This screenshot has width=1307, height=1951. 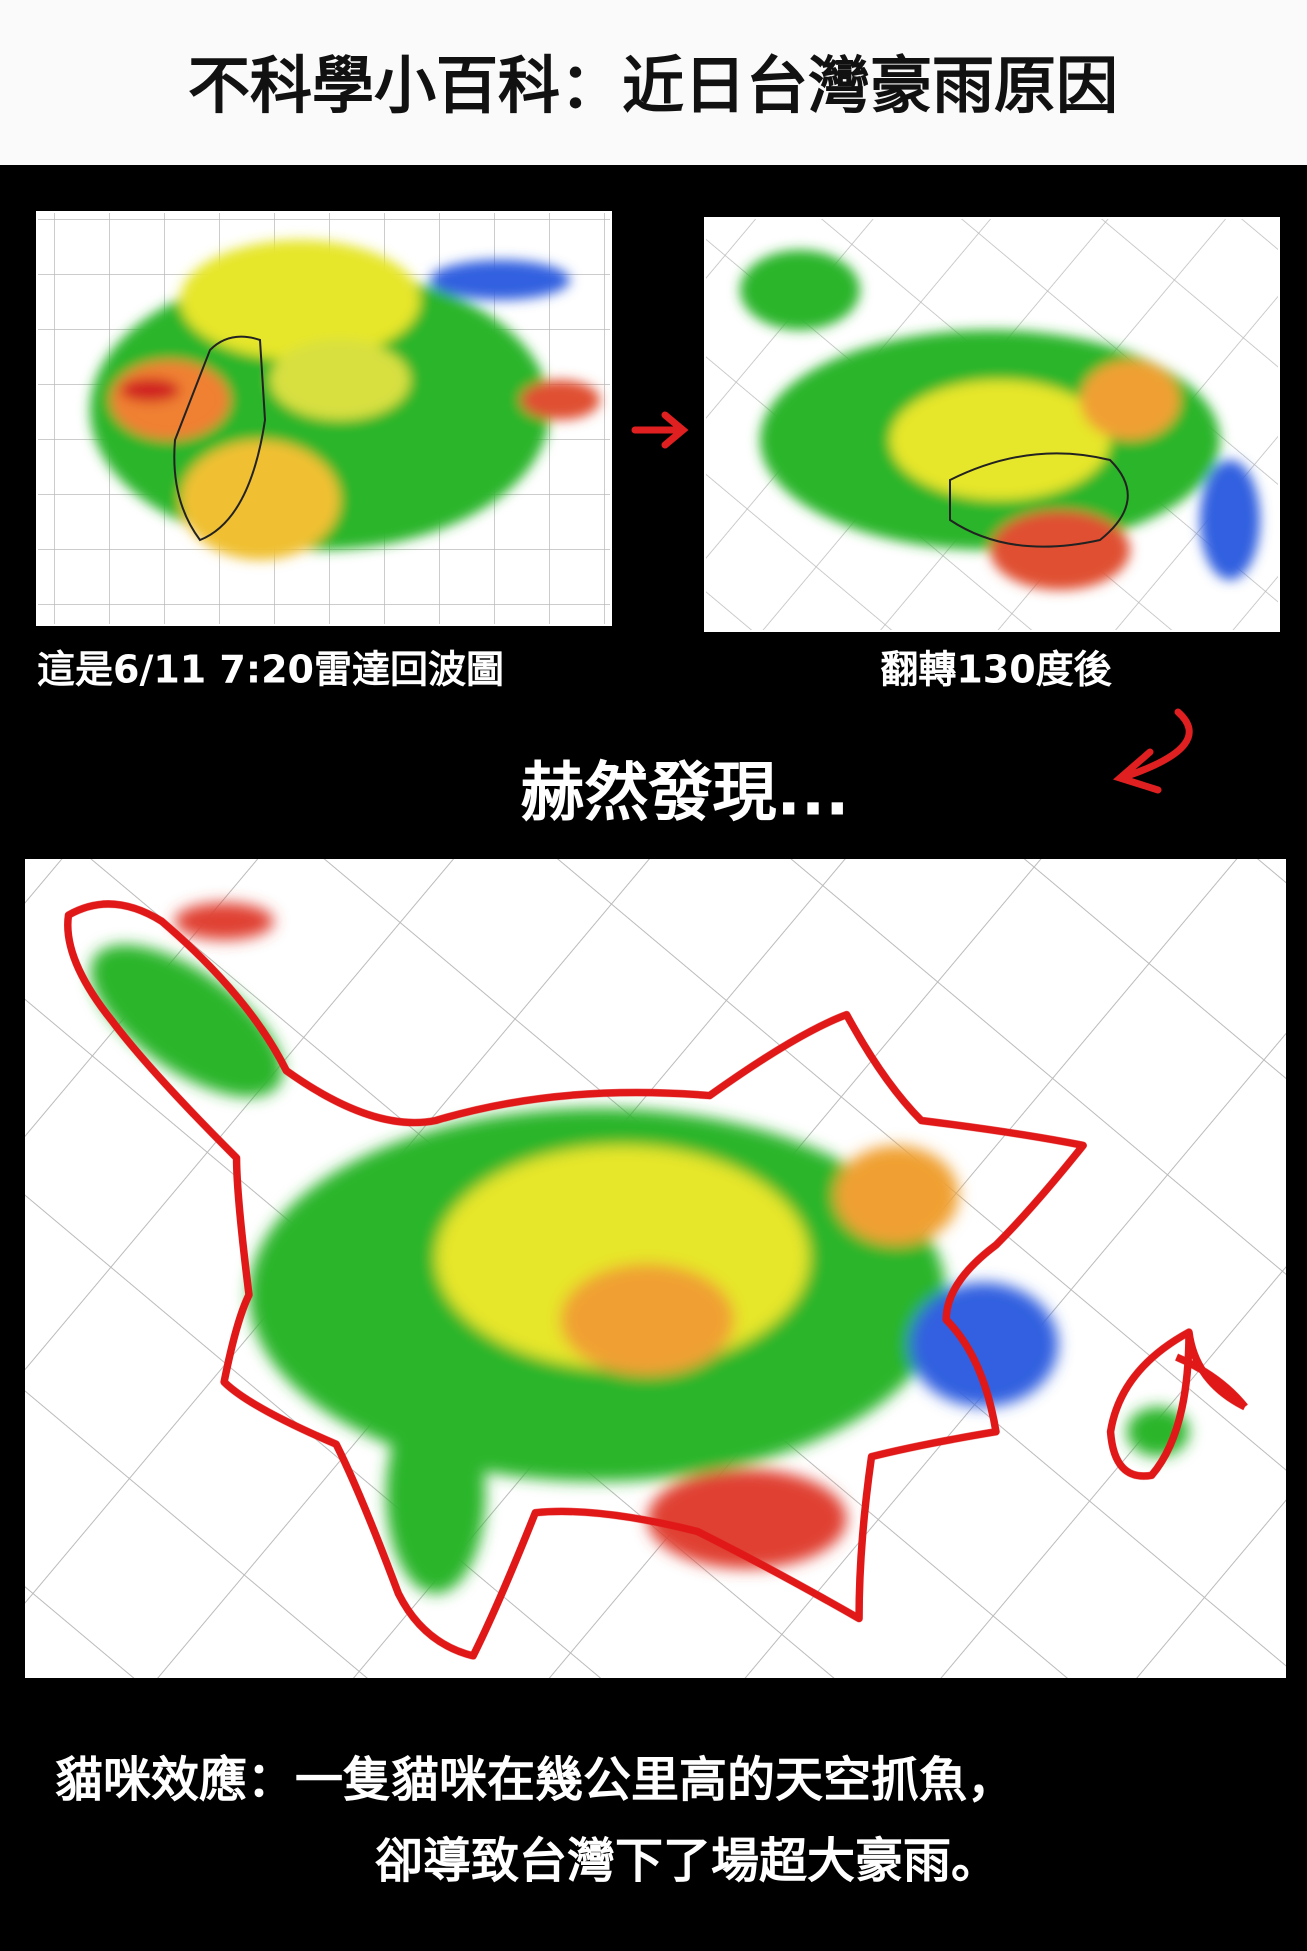 What do you see at coordinates (535, 1780) in the screenshot?
I see `footer-line: 貓咪效應：一隻貓咪在幾公里高的天空抓魚，` at bounding box center [535, 1780].